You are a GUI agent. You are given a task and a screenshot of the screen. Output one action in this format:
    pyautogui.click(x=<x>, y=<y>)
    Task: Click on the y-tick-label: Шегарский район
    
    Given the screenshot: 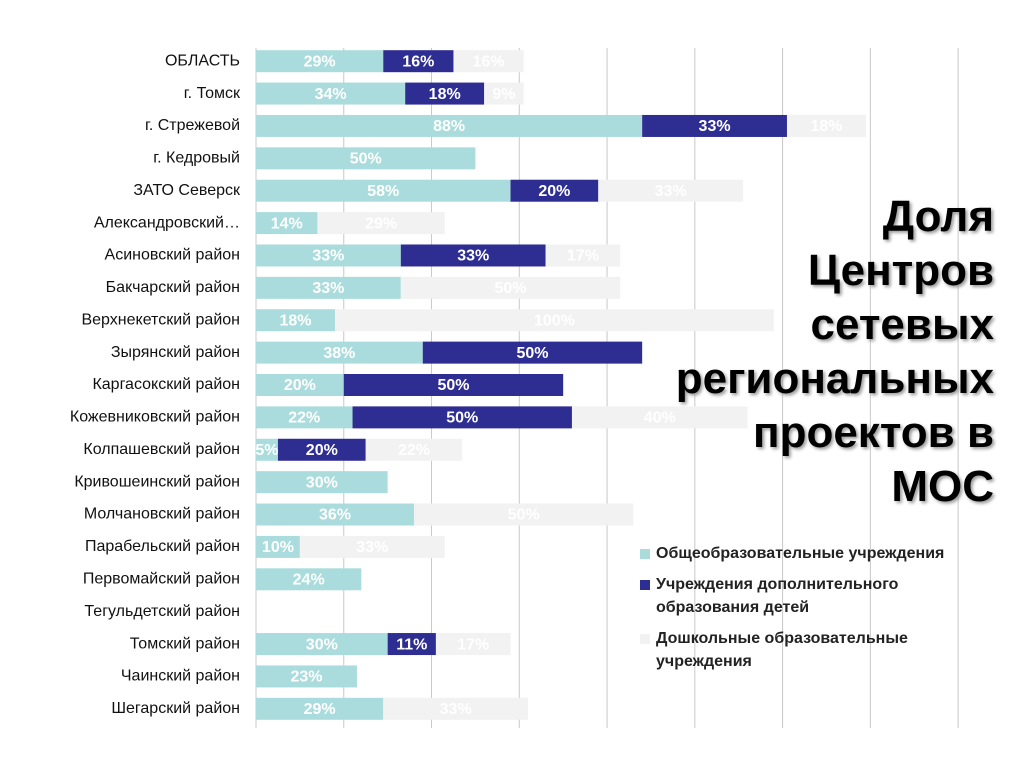 What is the action you would take?
    pyautogui.click(x=175, y=708)
    